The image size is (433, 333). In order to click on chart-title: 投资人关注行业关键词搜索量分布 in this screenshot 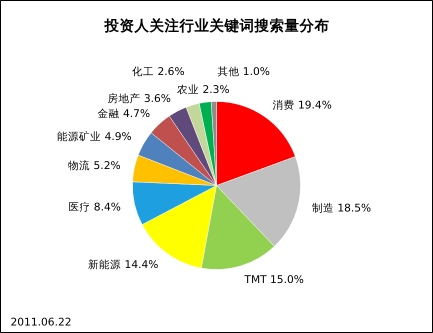, I will do `click(217, 25)`.